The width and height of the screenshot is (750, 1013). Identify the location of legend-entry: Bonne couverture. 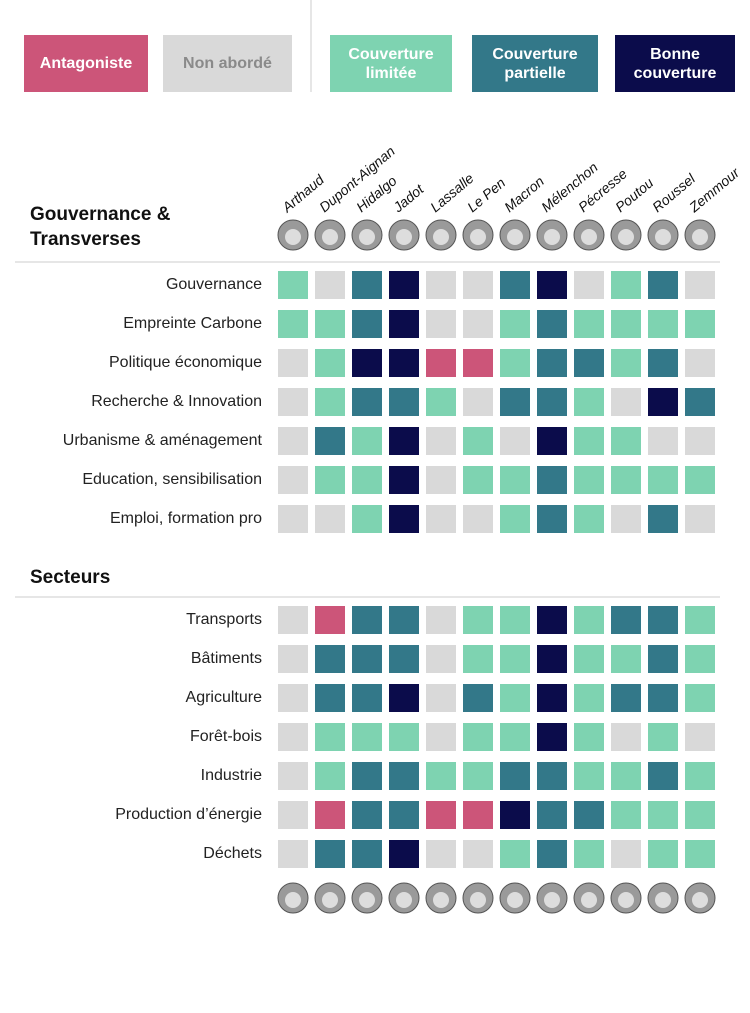
(675, 63).